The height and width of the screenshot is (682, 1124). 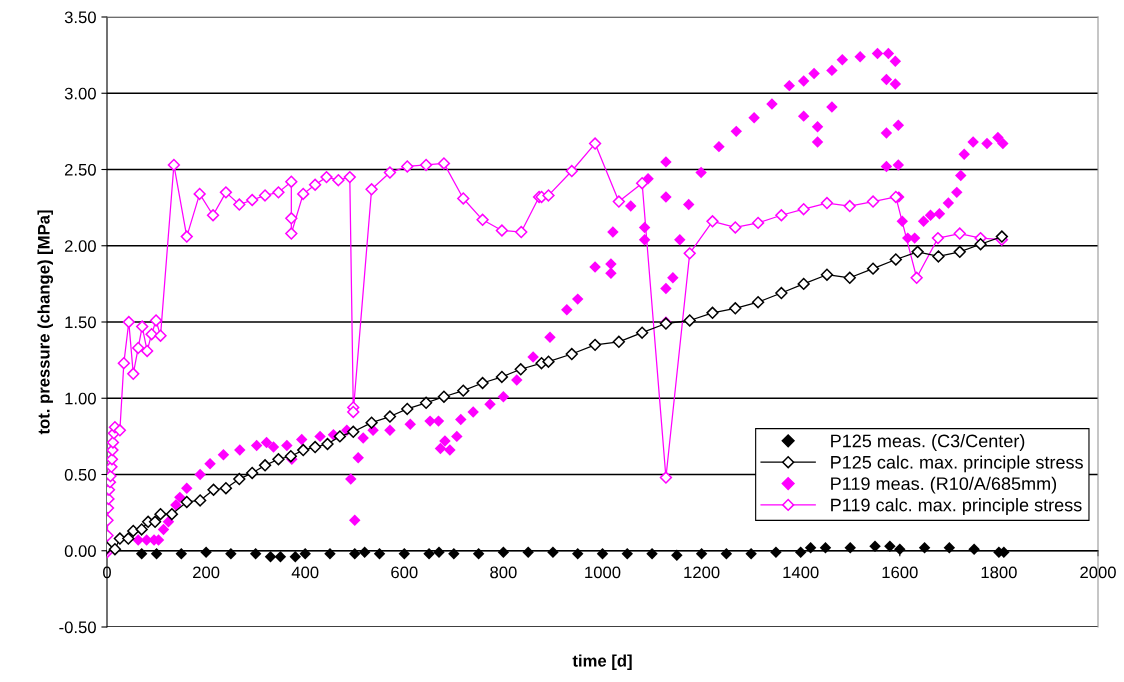 What do you see at coordinates (999, 572) in the screenshot?
I see `x-tick-label: 1800` at bounding box center [999, 572].